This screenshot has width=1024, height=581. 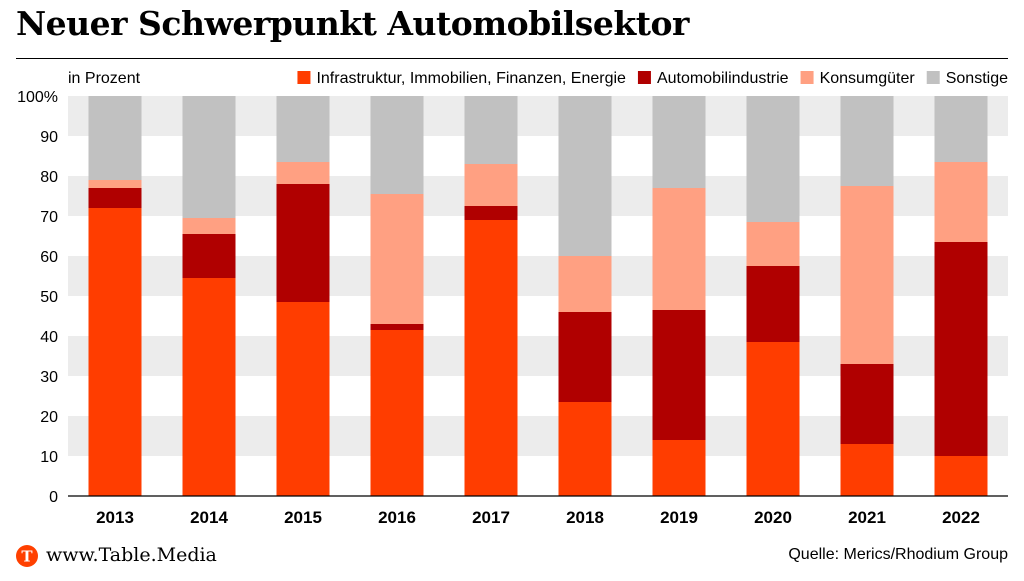 I want to click on x-tick-label: 2016, so click(x=397, y=517).